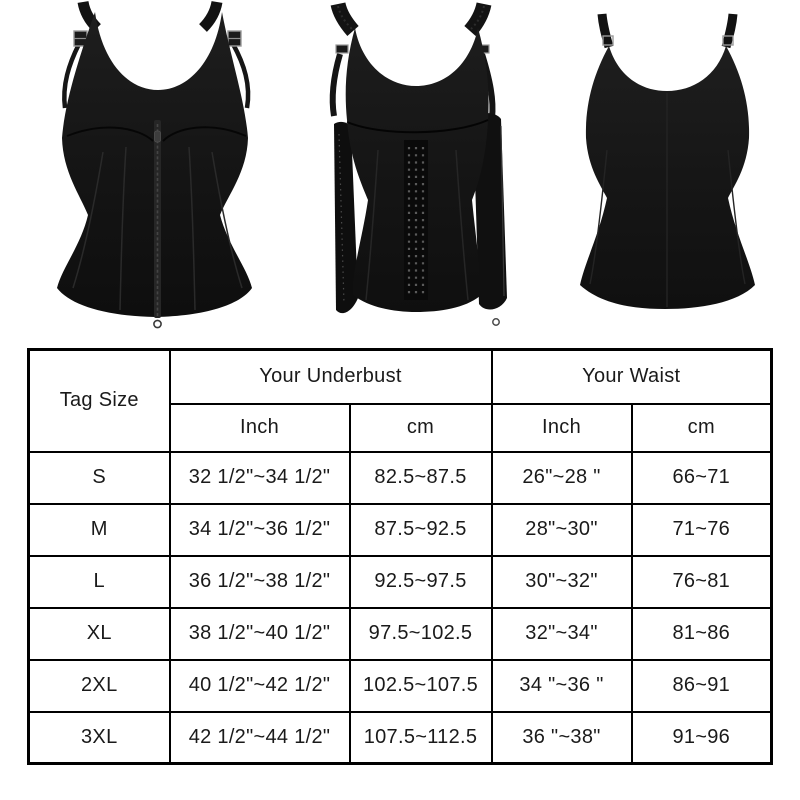 Image resolution: width=800 pixels, height=800 pixels. I want to click on waist-inch-cell: 30"~32", so click(561, 581).